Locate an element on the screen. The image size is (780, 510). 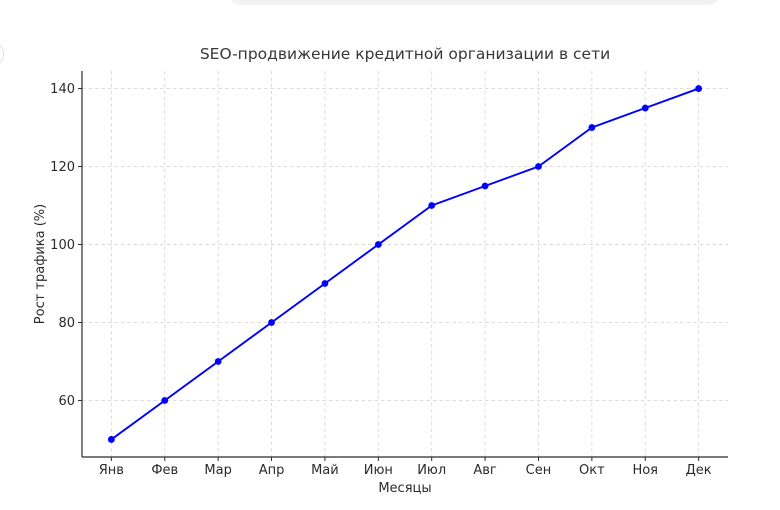
x-tick-label: Июл is located at coordinates (431, 470).